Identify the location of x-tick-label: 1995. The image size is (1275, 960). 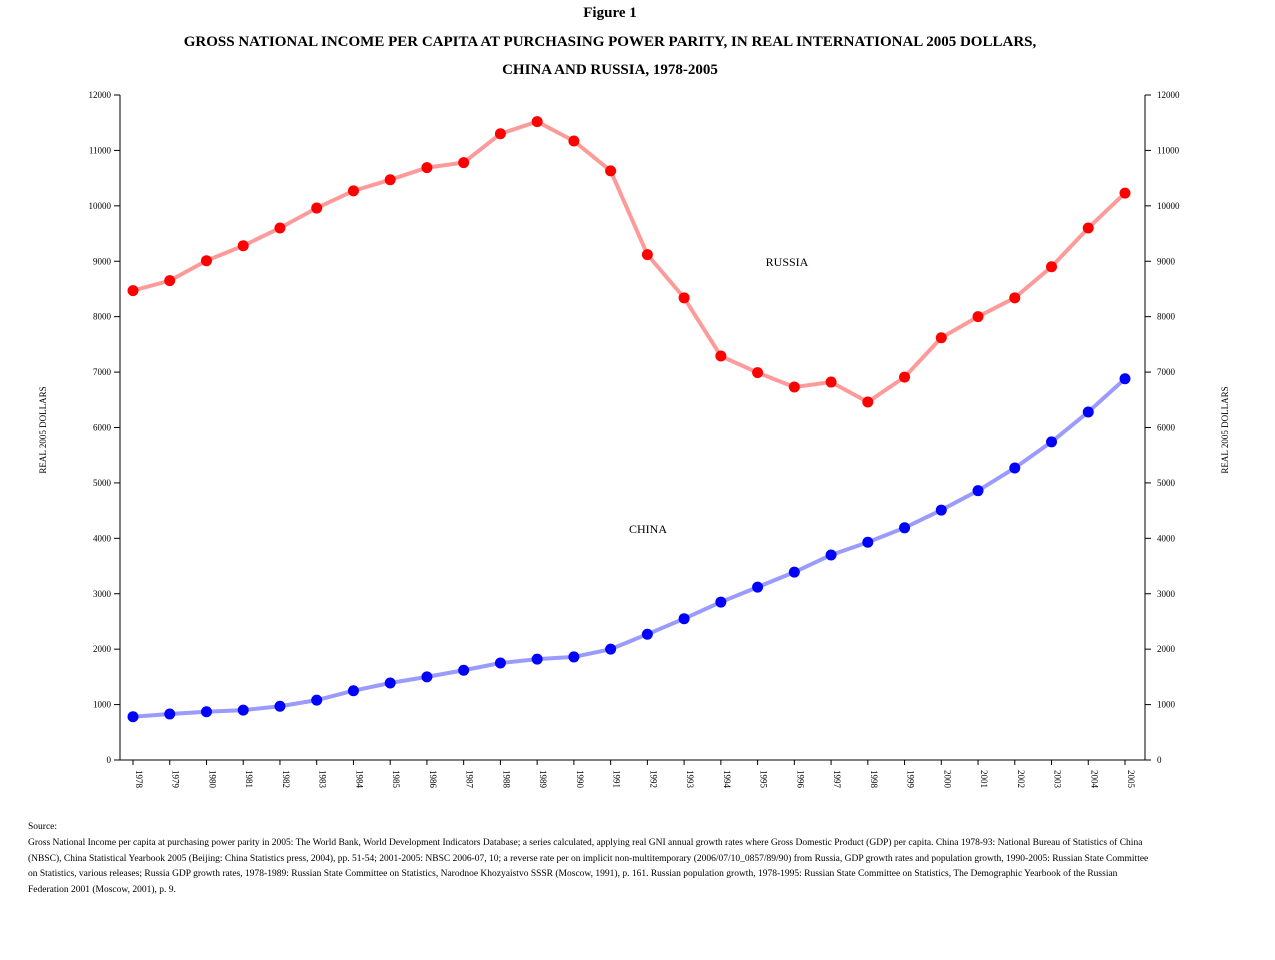
(764, 779).